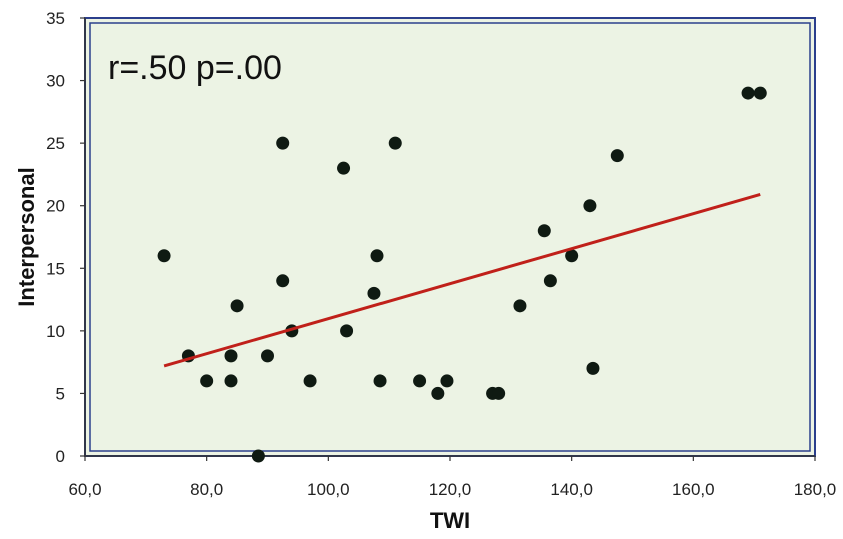 The image size is (843, 539). What do you see at coordinates (195, 68) in the screenshot?
I see `correlation-annotation: r=.50 p=.00` at bounding box center [195, 68].